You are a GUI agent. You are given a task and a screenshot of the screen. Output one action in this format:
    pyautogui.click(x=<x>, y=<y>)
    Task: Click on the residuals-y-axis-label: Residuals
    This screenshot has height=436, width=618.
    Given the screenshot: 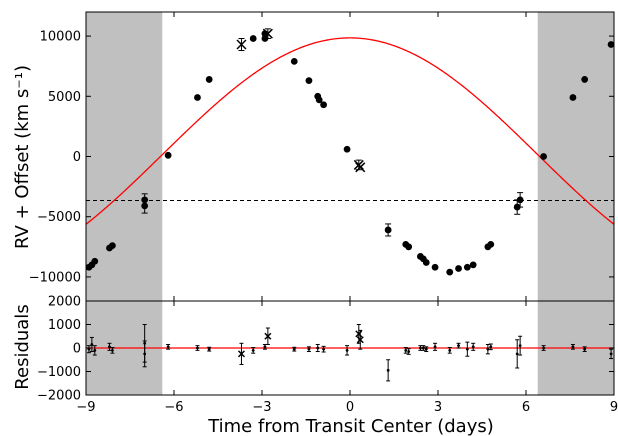 What is the action you would take?
    pyautogui.click(x=22, y=346)
    